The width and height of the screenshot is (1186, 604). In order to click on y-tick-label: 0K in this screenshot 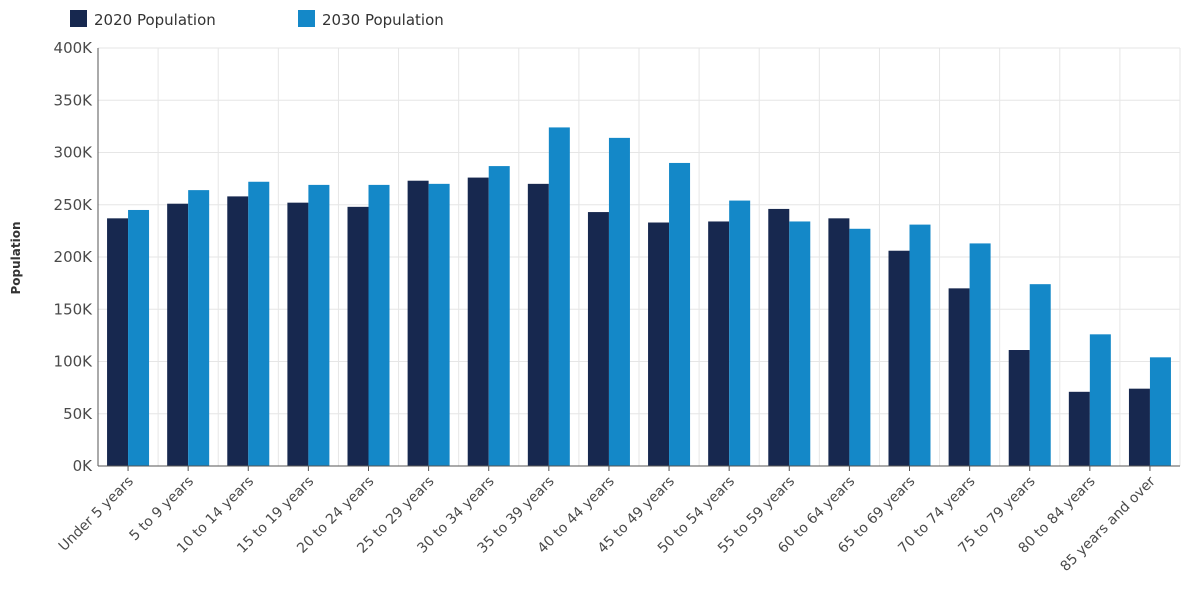, I will do `click(83, 466)`.